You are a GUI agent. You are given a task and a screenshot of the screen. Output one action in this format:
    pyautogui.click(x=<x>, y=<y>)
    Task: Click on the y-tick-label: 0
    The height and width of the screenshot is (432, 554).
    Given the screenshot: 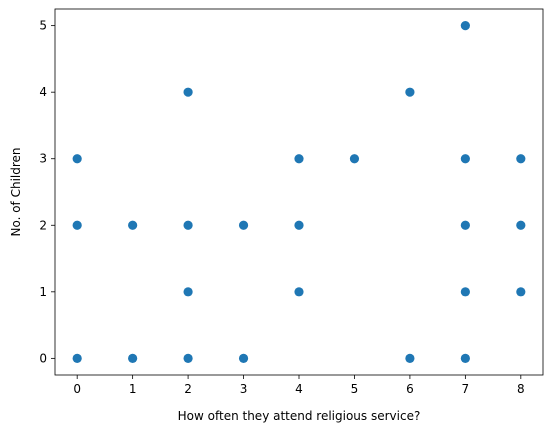 What is the action you would take?
    pyautogui.click(x=43, y=358)
    